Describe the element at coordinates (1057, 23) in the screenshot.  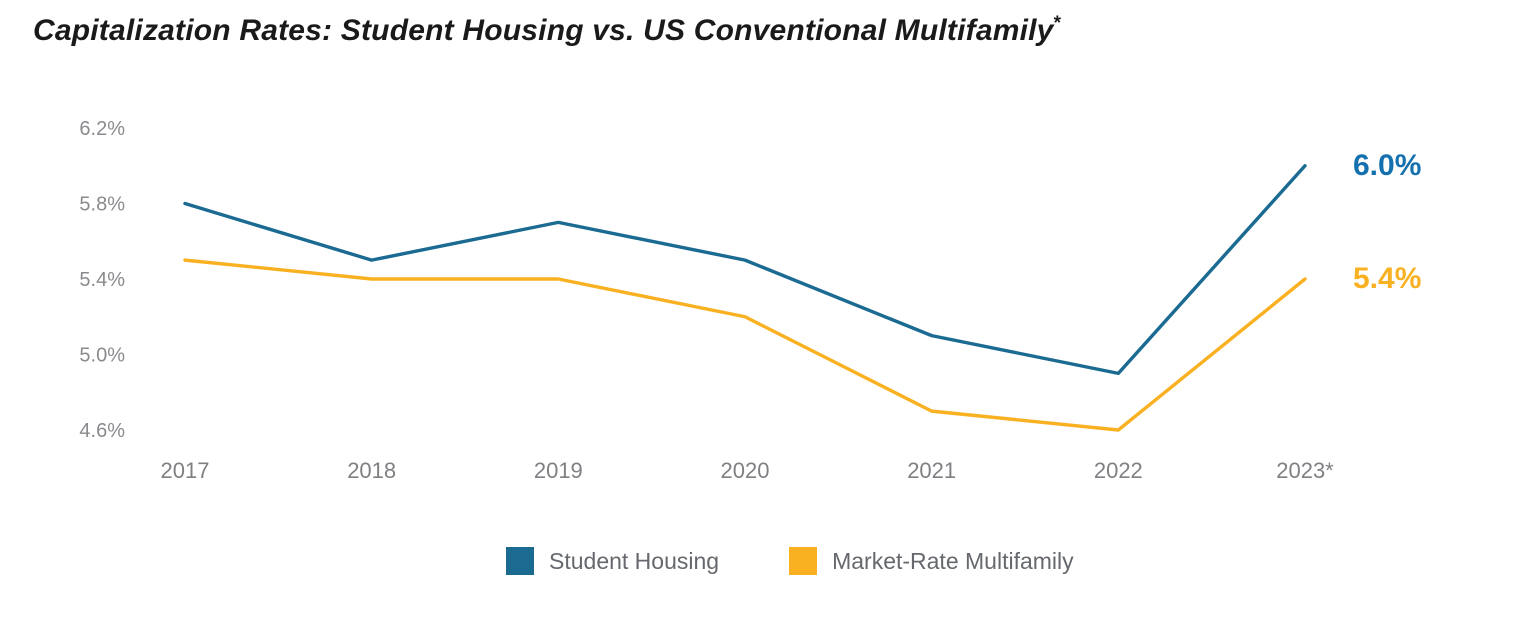
I see `chart-title-footnote-asterisk: *` at that location.